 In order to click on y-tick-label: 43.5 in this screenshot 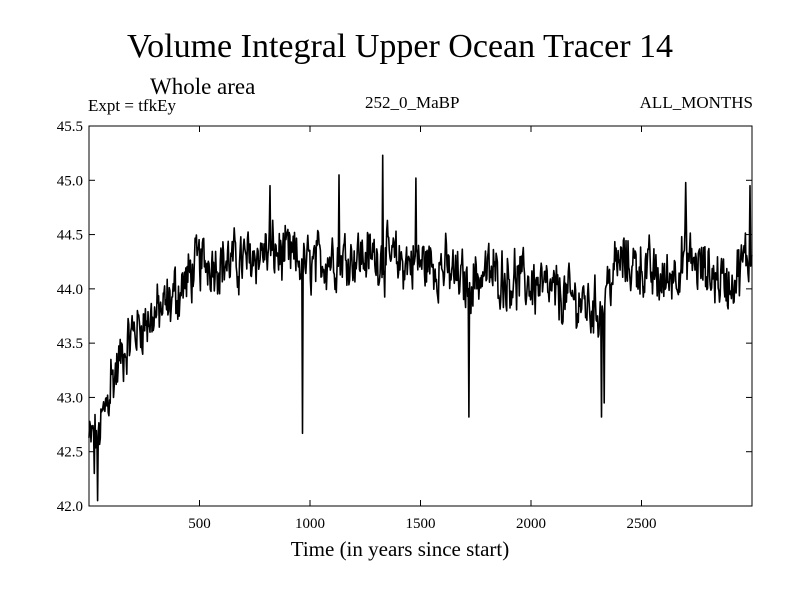, I will do `click(70, 344)`.